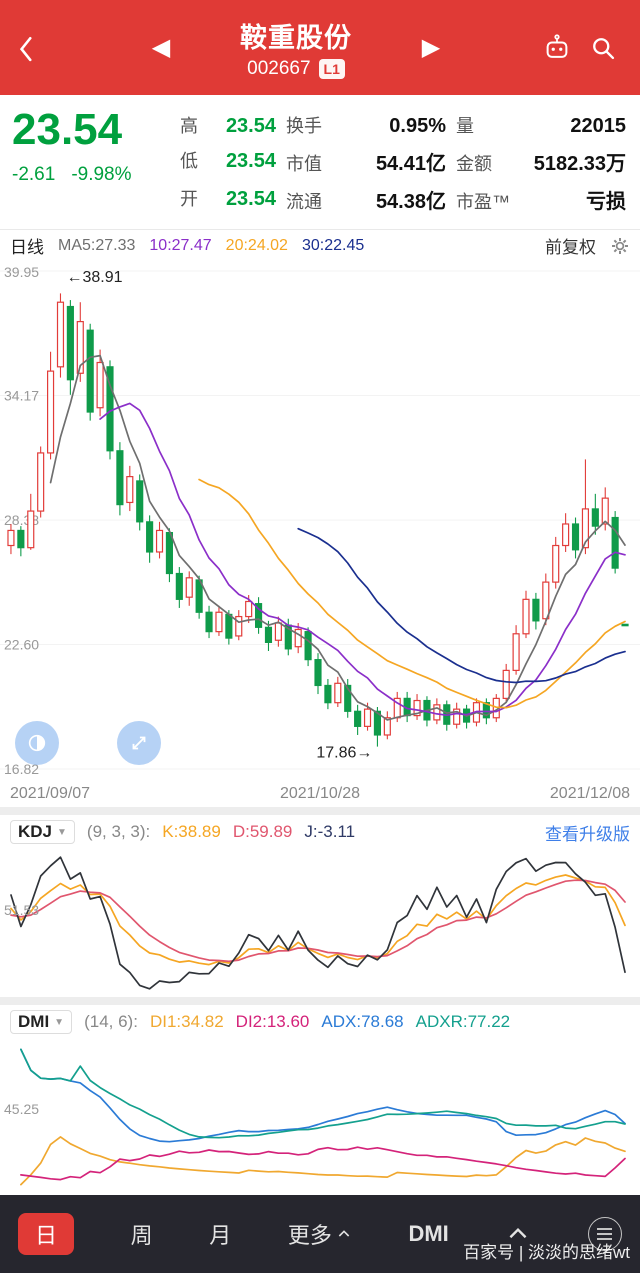 Image resolution: width=640 pixels, height=1273 pixels. What do you see at coordinates (25, 48) in the screenshot?
I see `back-chevron-icon` at bounding box center [25, 48].